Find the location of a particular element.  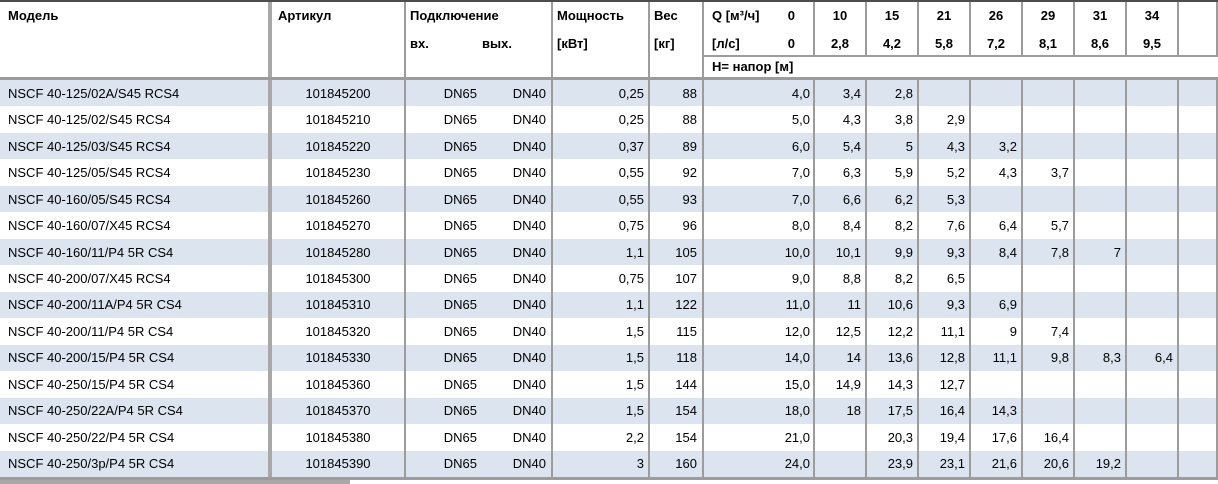

power-cell: 1,5 is located at coordinates (601, 331).